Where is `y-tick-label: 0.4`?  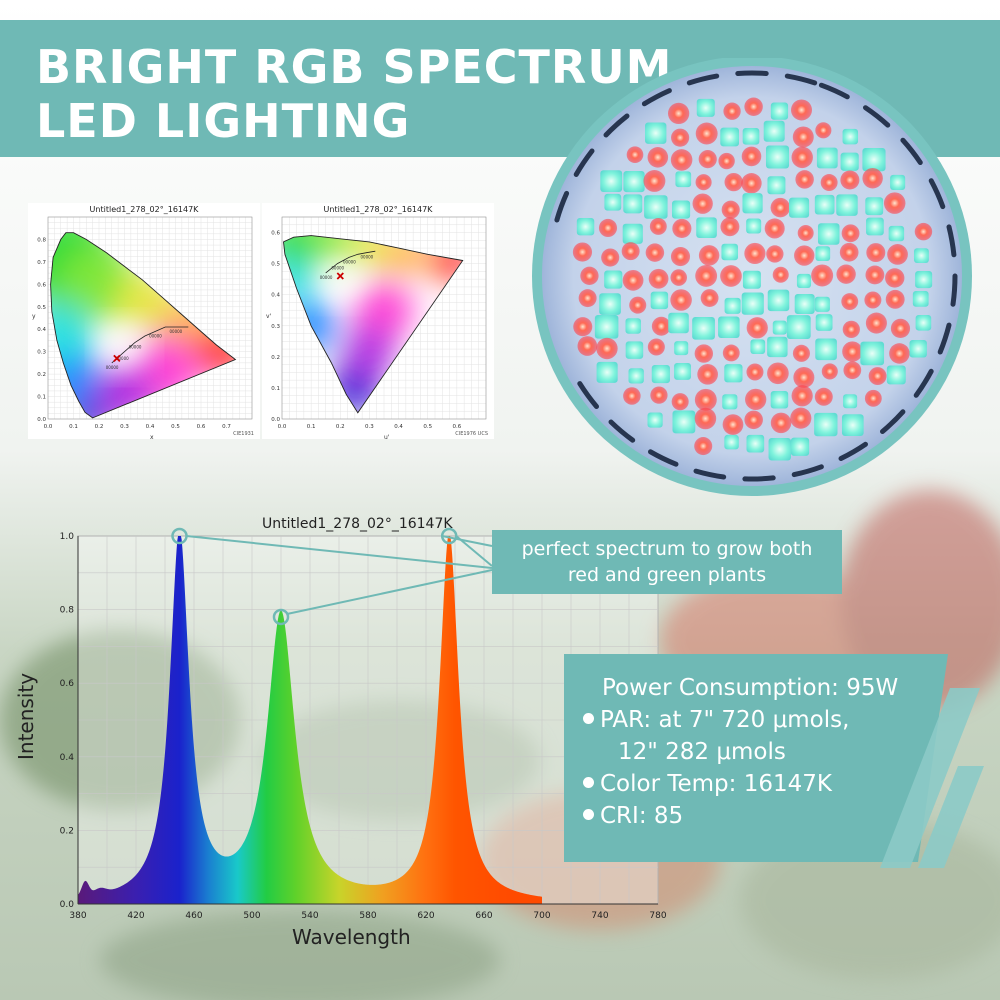
y-tick-label: 0.4 is located at coordinates (275, 296).